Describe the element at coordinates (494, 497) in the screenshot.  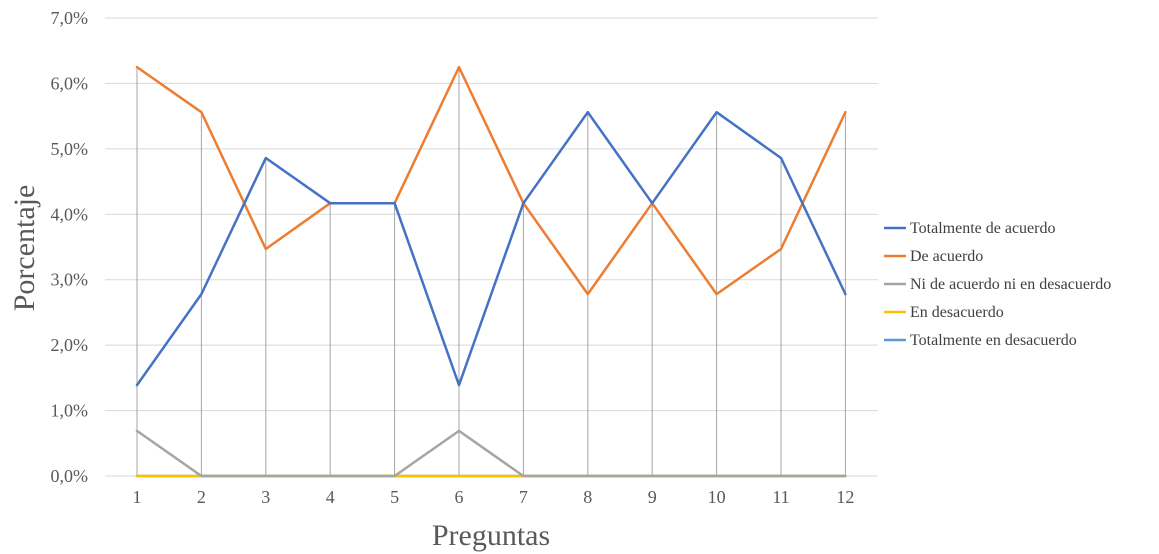
I see `x-axis-ticks: 1 2 3 4 5 6 7 8 9 10 11 12` at that location.